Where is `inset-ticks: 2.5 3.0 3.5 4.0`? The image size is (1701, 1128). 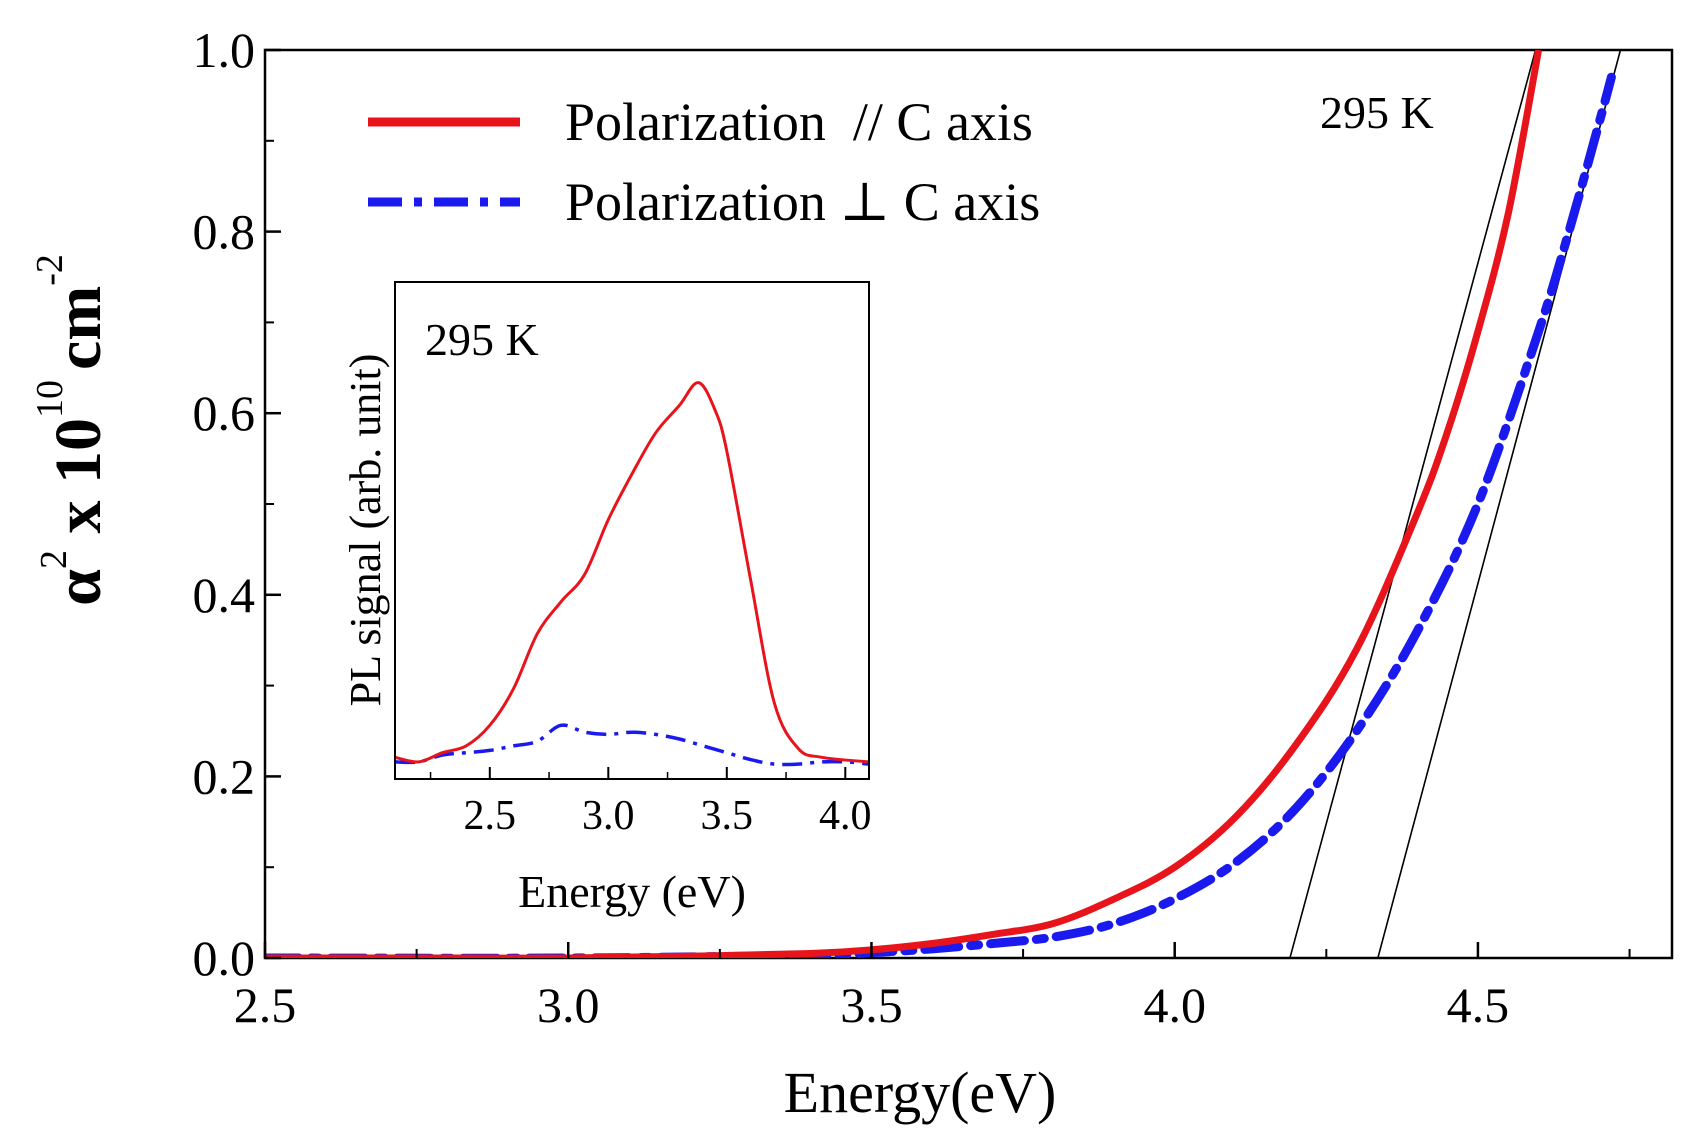 inset-ticks: 2.5 3.0 3.5 4.0 is located at coordinates (650, 803).